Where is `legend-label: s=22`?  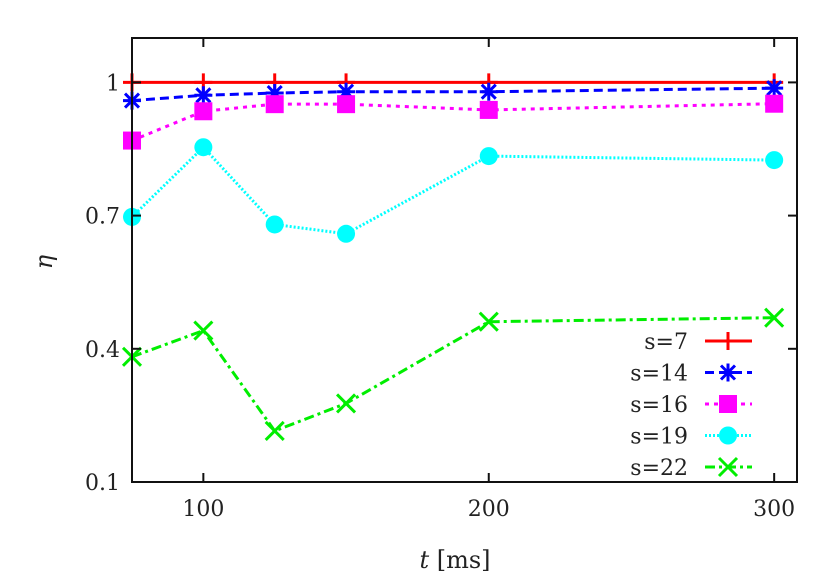
legend-label: s=22 is located at coordinates (659, 468).